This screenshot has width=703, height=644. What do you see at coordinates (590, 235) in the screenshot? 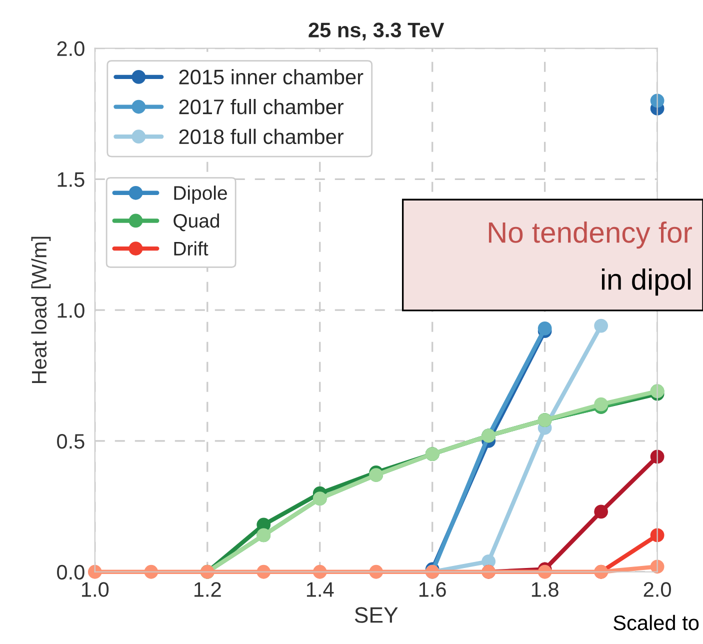
I see `annotation: No tendency for` at bounding box center [590, 235].